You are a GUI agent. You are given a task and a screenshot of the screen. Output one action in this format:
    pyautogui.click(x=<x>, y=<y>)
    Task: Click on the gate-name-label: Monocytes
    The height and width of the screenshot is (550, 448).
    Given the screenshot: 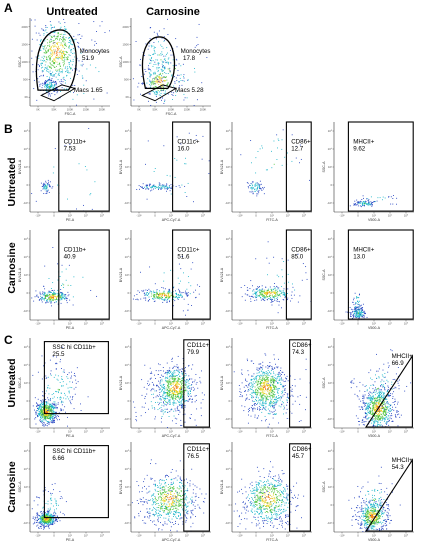 What is the action you would take?
    pyautogui.click(x=95, y=51)
    